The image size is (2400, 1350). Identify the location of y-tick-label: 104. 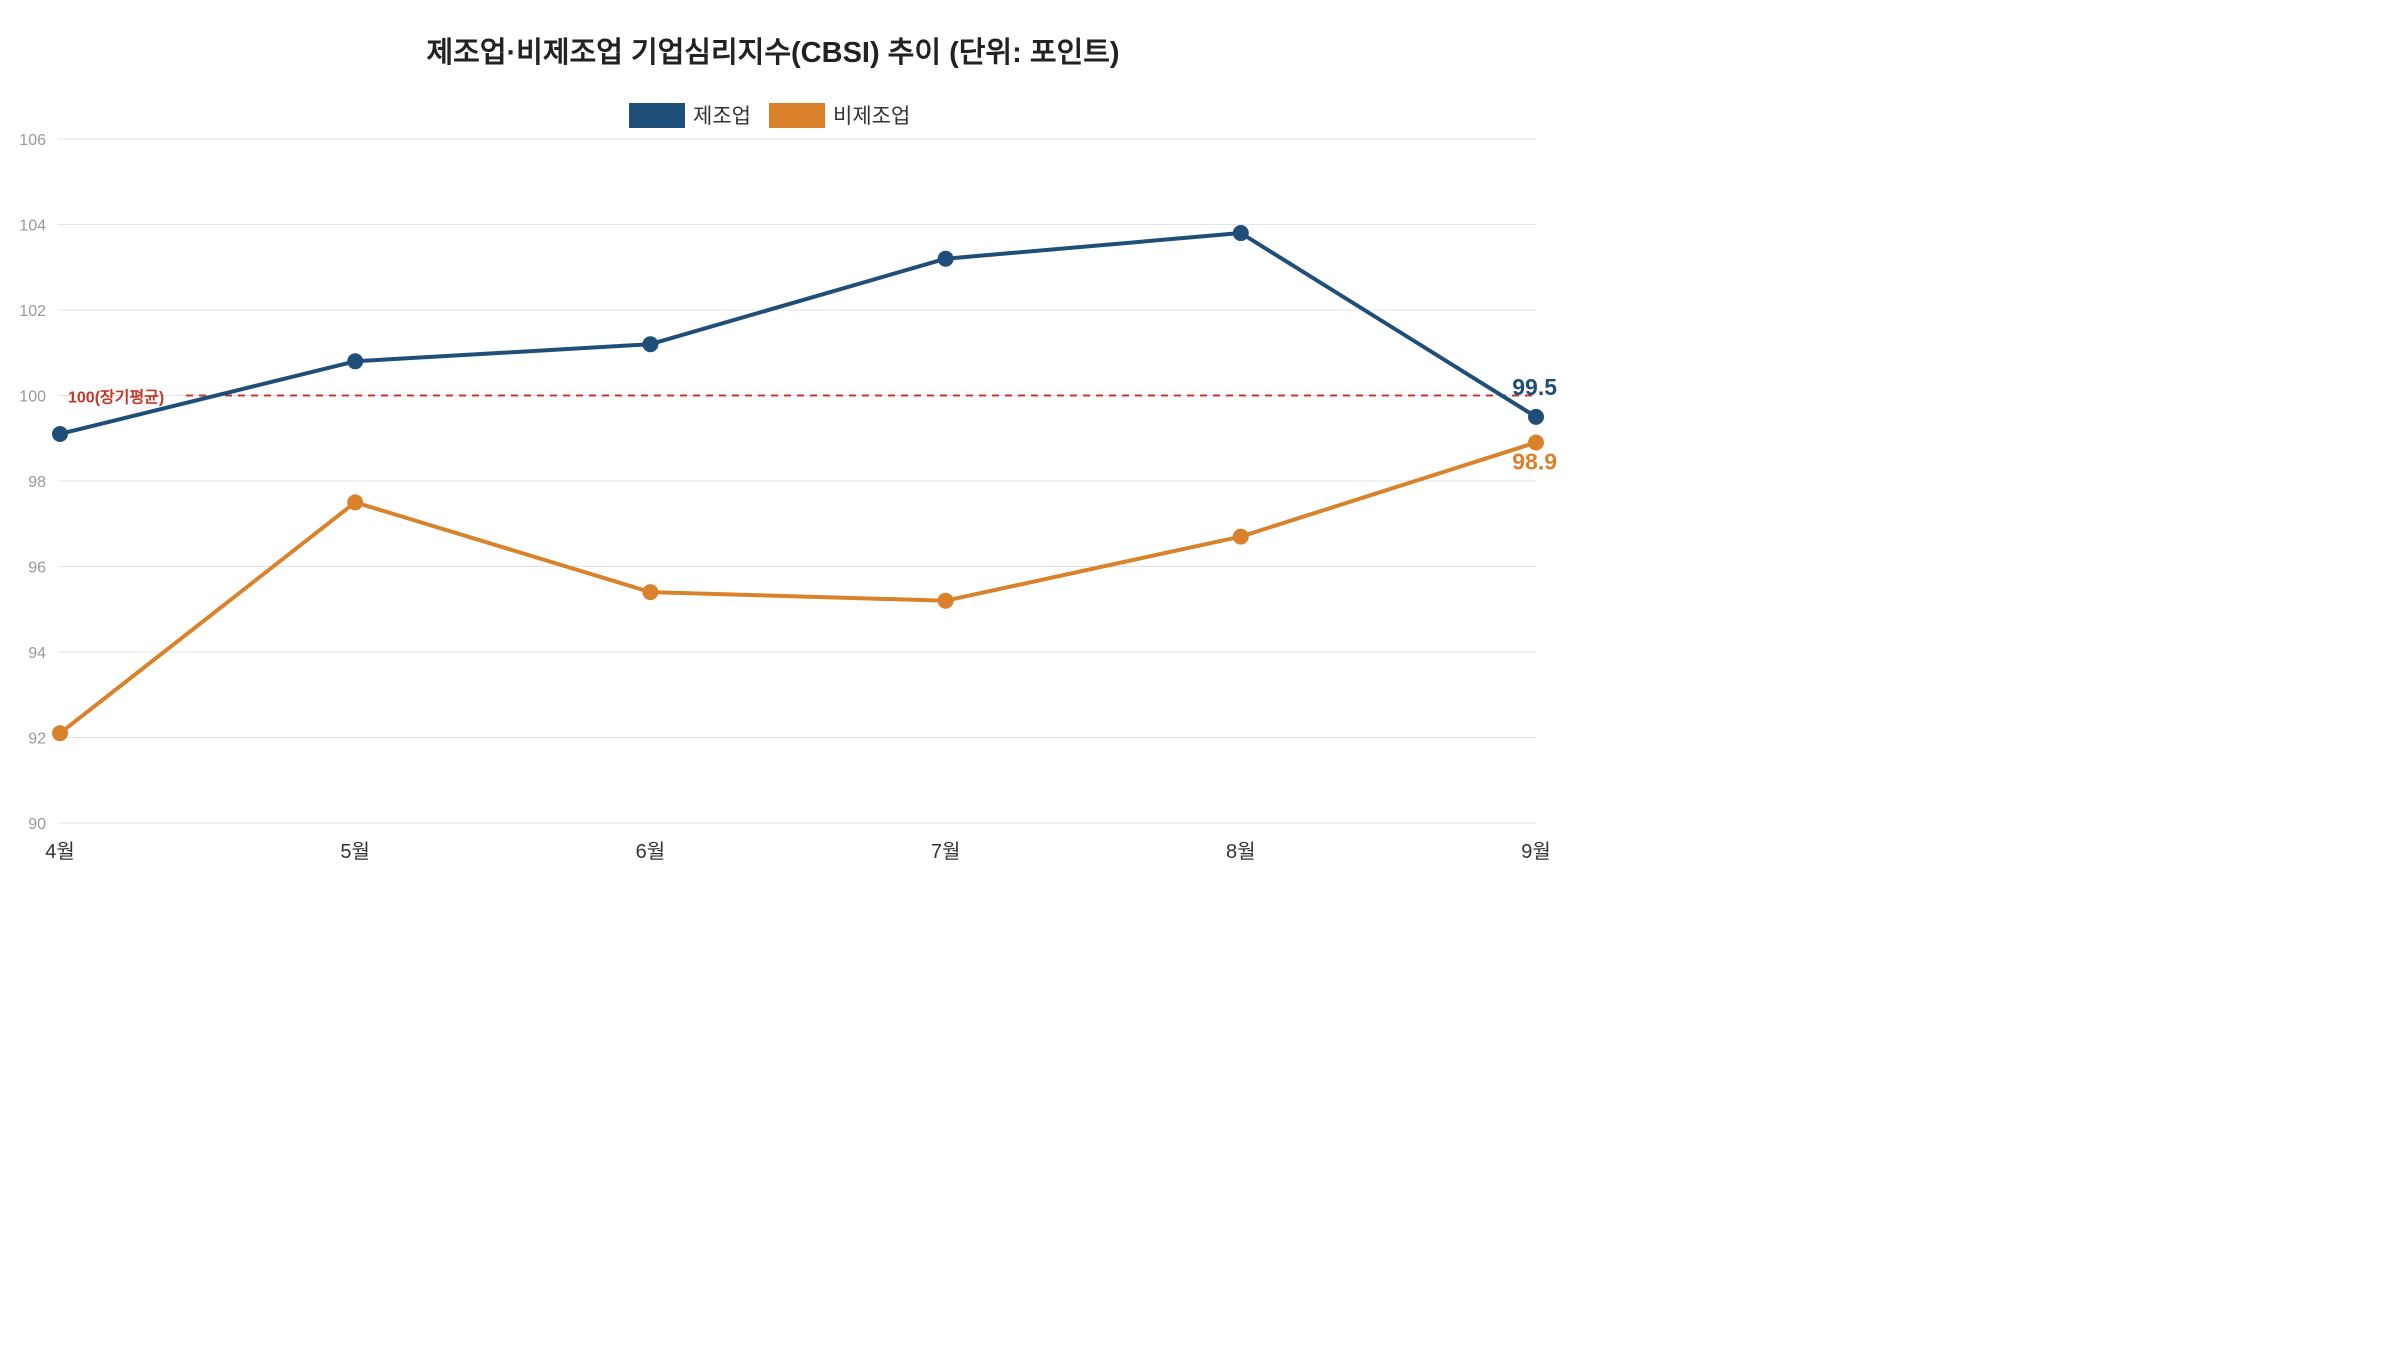
(32, 226).